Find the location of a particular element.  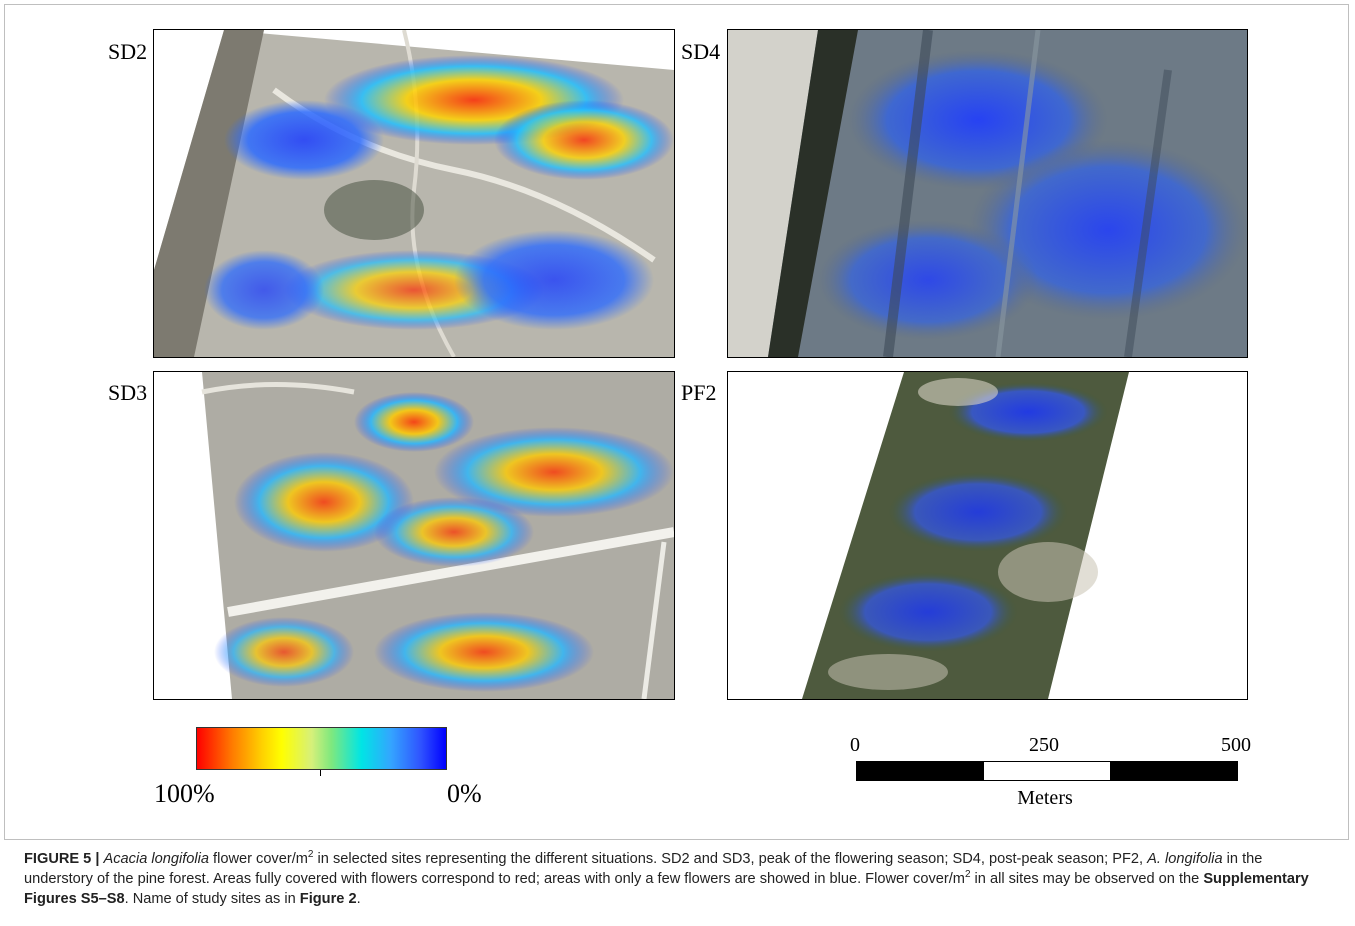

caption-text: . Name of study sites as in is located at coordinates (212, 899).